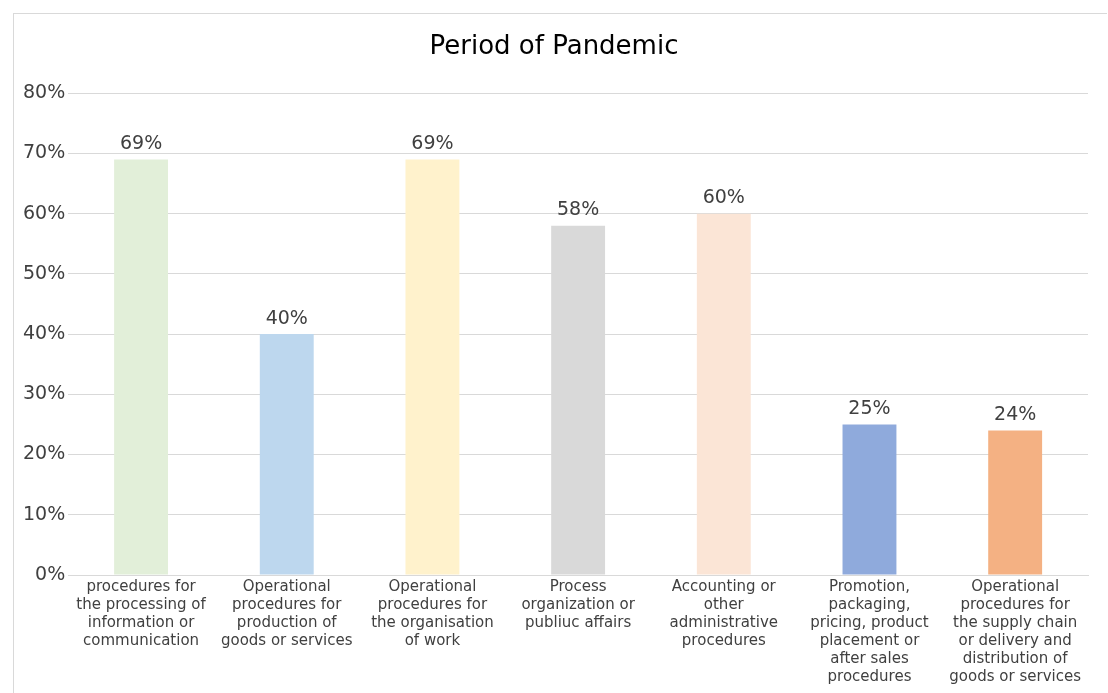  What do you see at coordinates (869, 630) in the screenshot?
I see `x-tick-label: Promotion, packaging, pricing, product placement or after sales procedures` at bounding box center [869, 630].